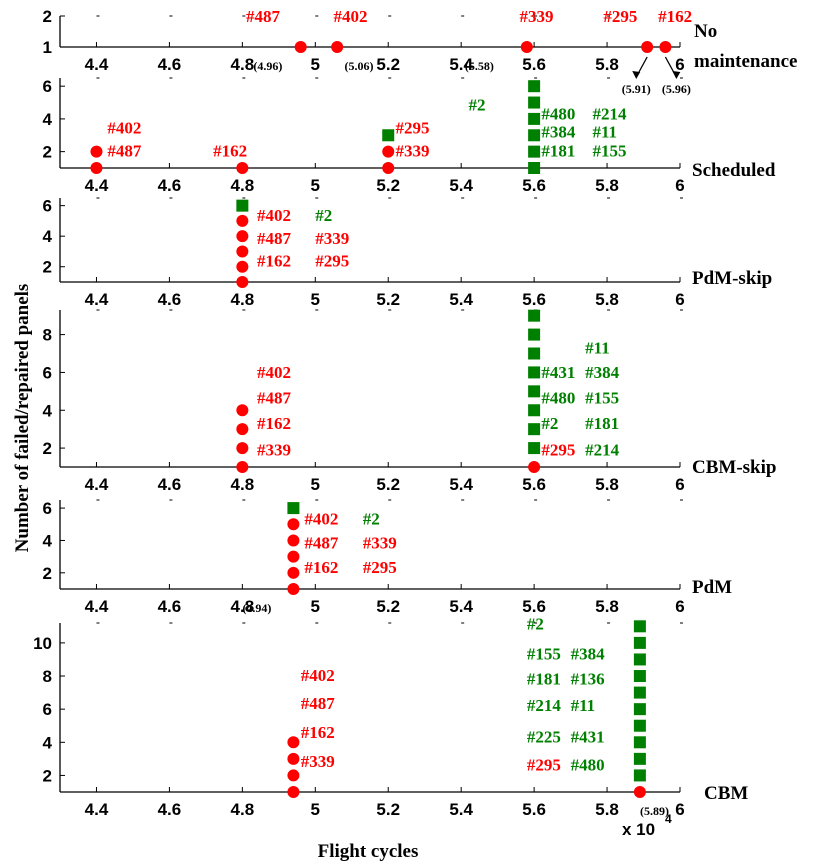 The image size is (836, 867). What do you see at coordinates (636, 89) in the screenshot?
I see `value-label: (5.91)` at bounding box center [636, 89].